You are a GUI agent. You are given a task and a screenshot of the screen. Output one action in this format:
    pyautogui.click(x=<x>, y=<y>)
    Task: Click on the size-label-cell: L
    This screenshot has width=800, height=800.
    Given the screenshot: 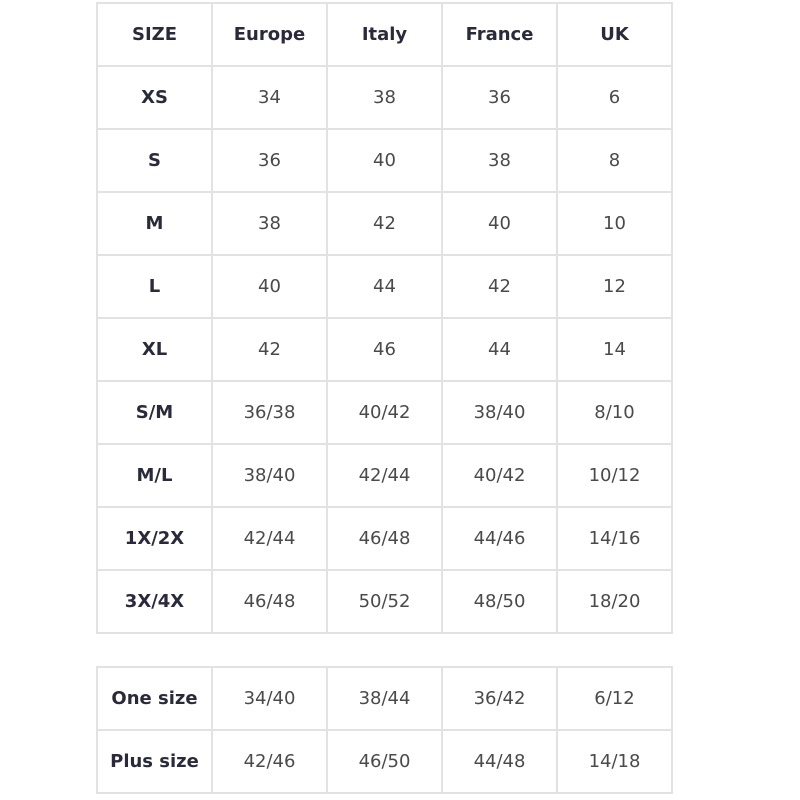 What is the action you would take?
    pyautogui.click(x=154, y=286)
    